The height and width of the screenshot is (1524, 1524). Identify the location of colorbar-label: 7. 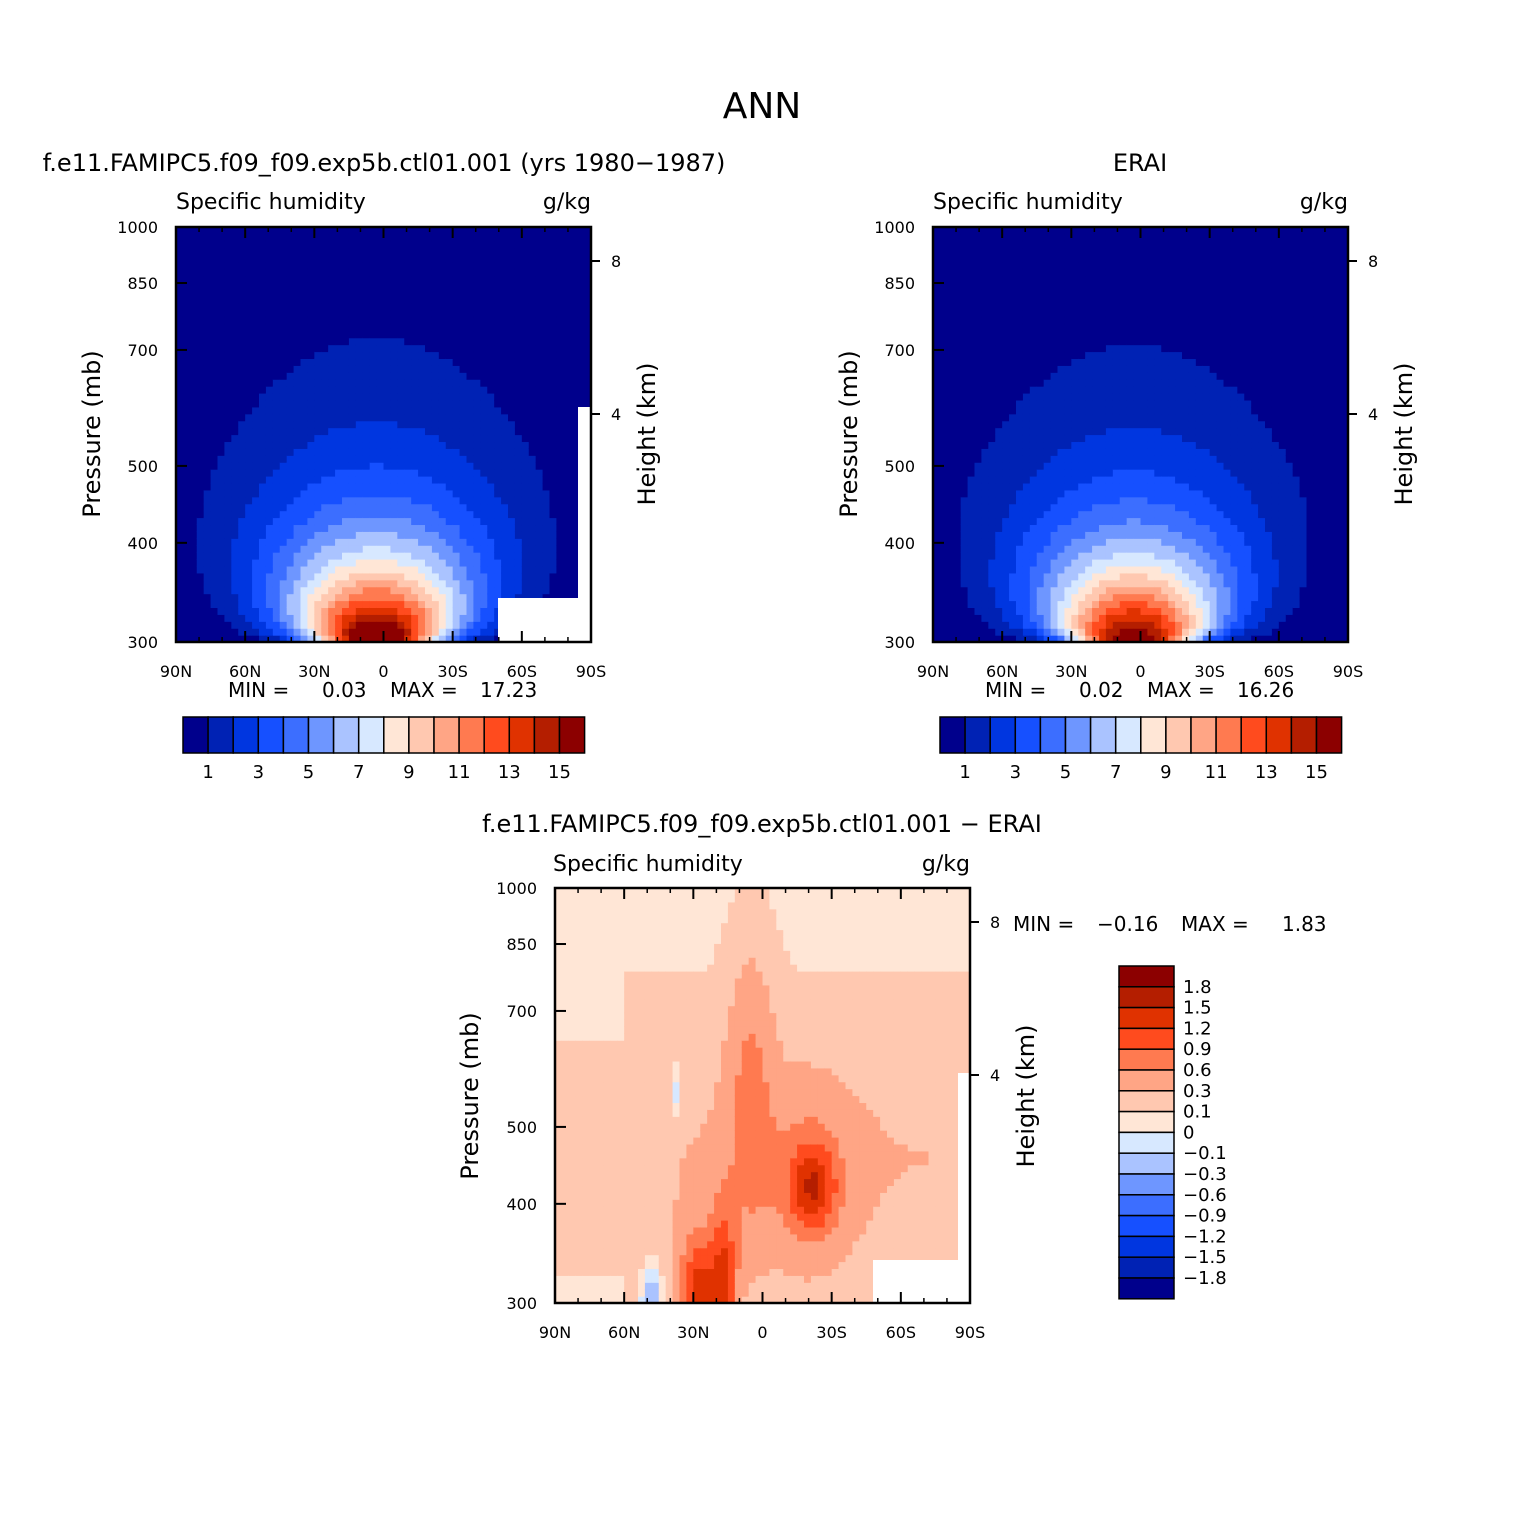
(358, 772).